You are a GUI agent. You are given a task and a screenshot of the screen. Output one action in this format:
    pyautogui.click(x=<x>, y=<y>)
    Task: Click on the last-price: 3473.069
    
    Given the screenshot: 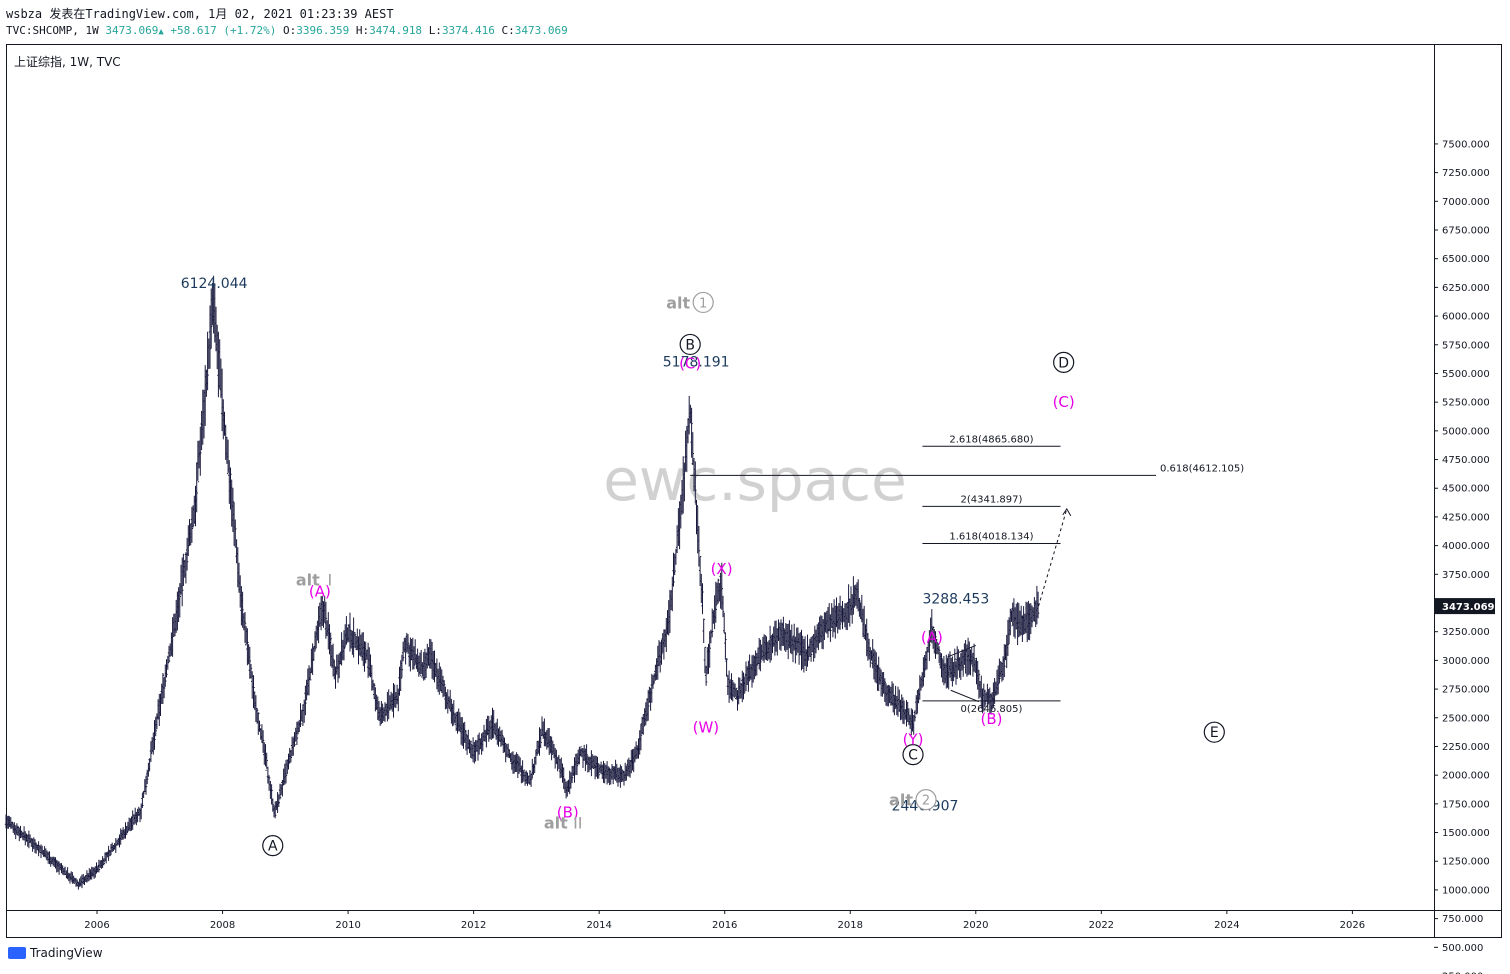 What is the action you would take?
    pyautogui.click(x=132, y=30)
    